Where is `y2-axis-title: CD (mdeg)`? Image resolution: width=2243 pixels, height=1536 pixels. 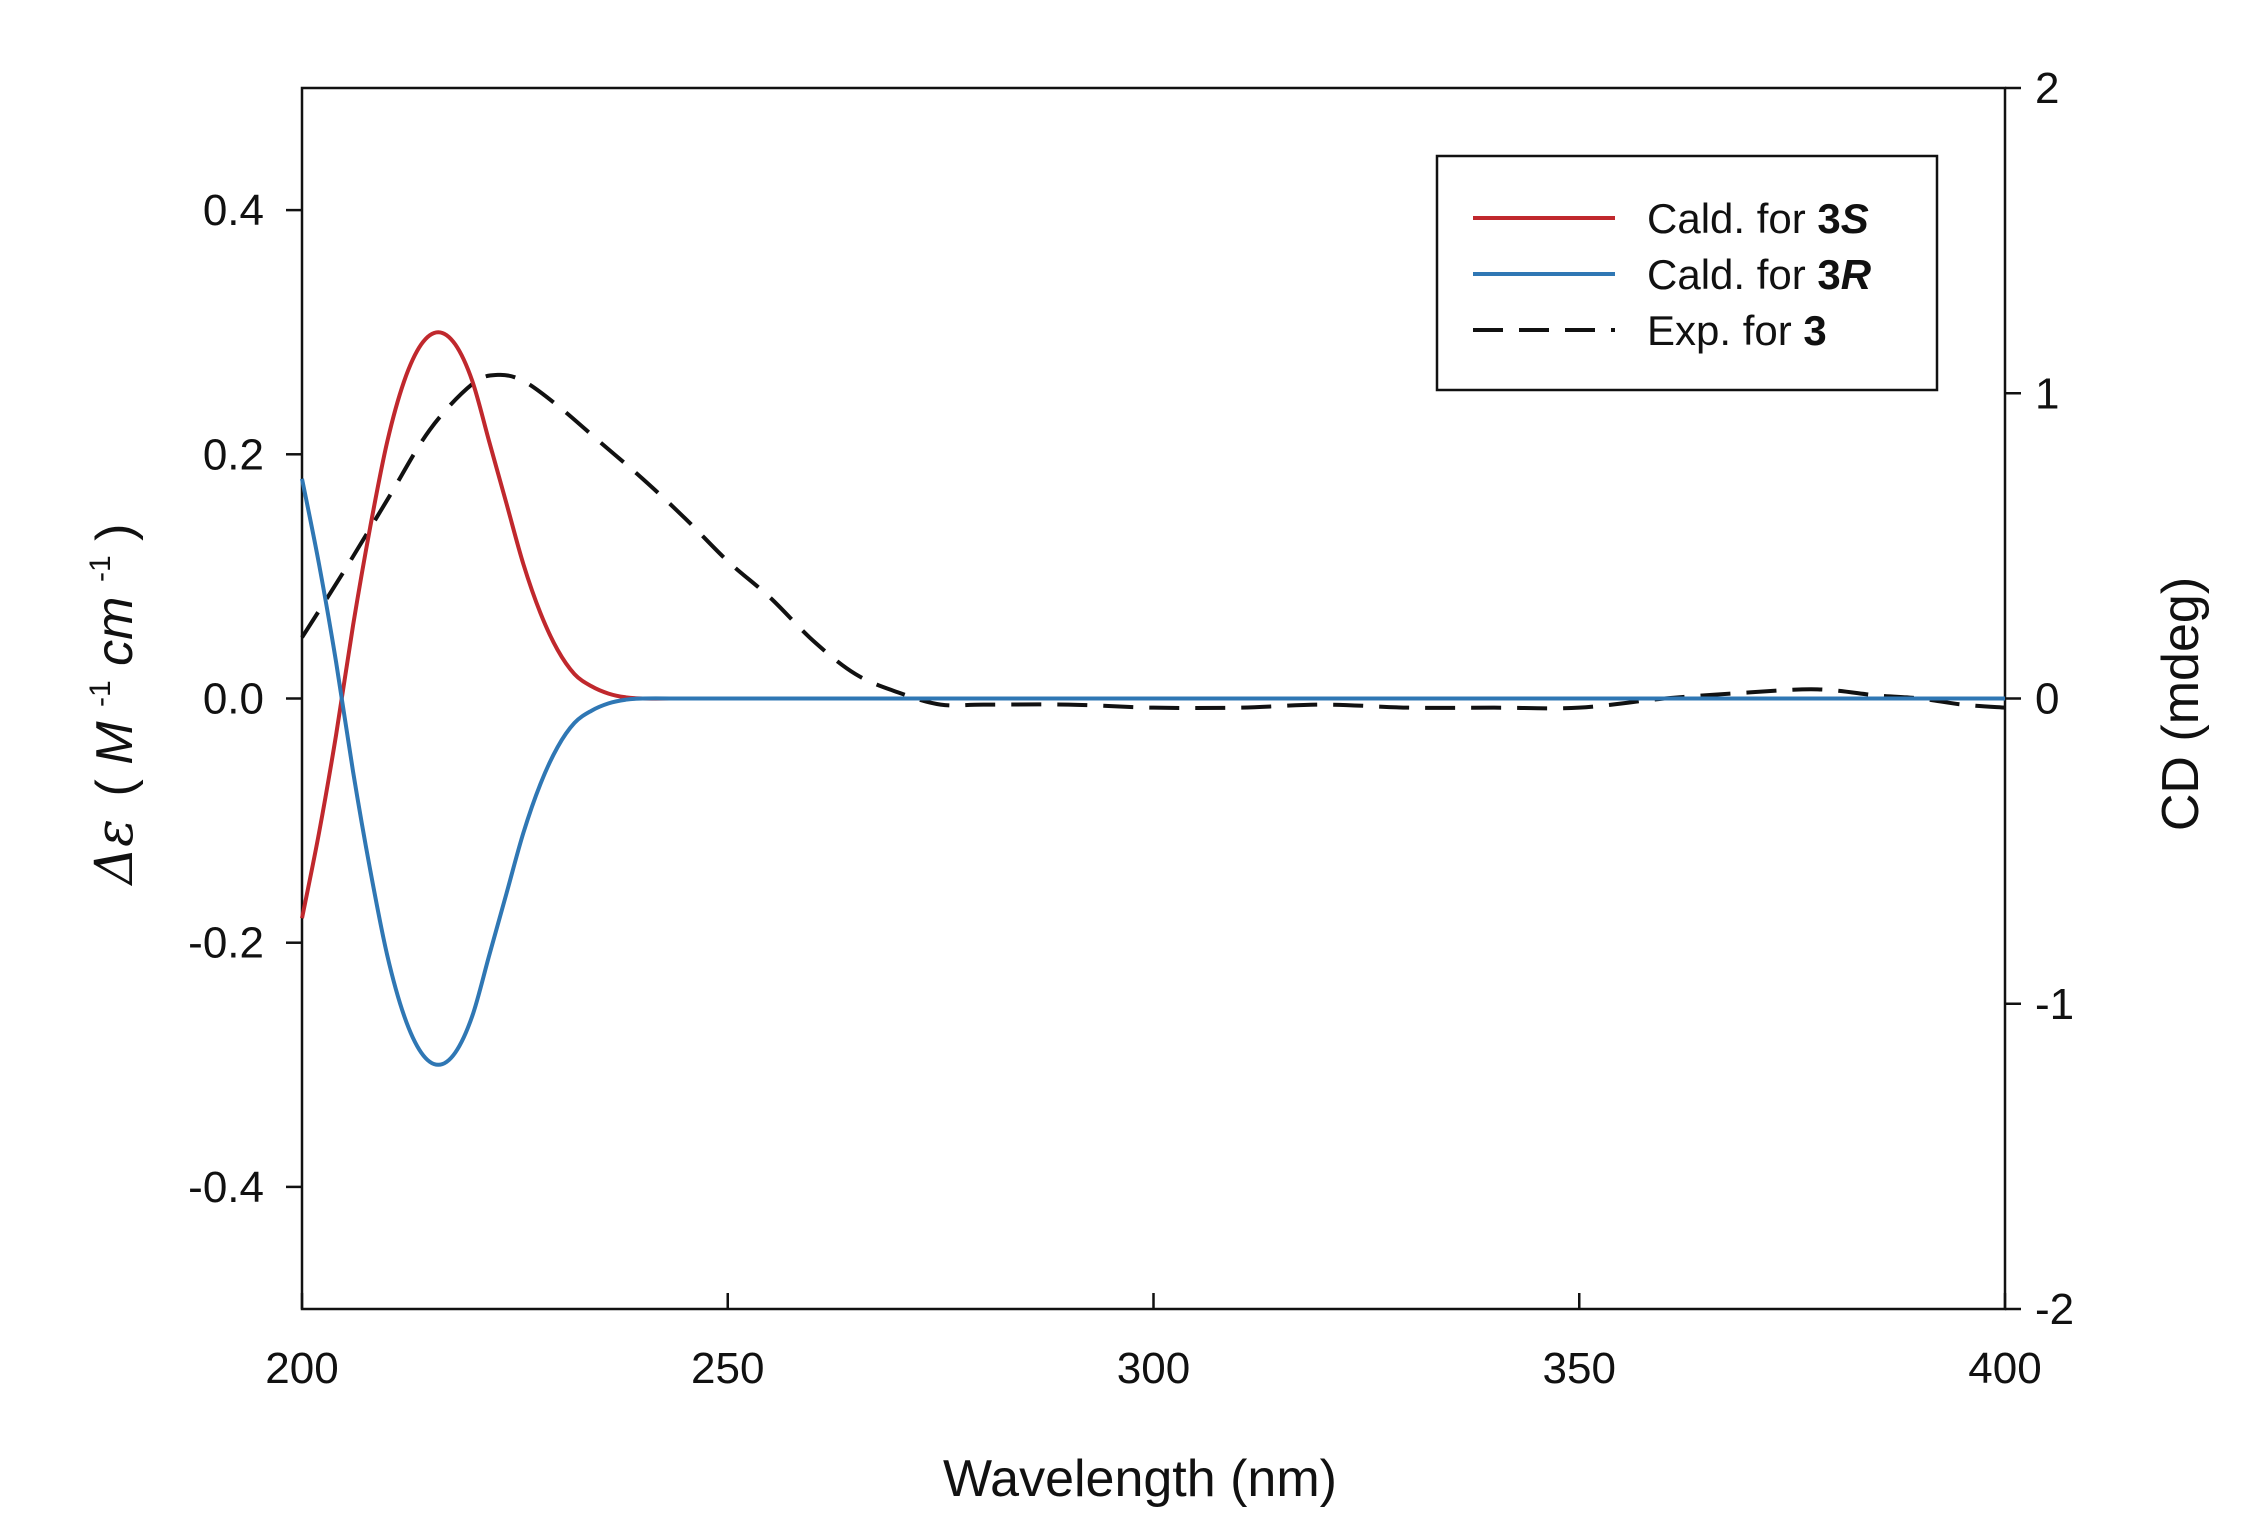 y2-axis-title: CD (mdeg) is located at coordinates (2181, 704).